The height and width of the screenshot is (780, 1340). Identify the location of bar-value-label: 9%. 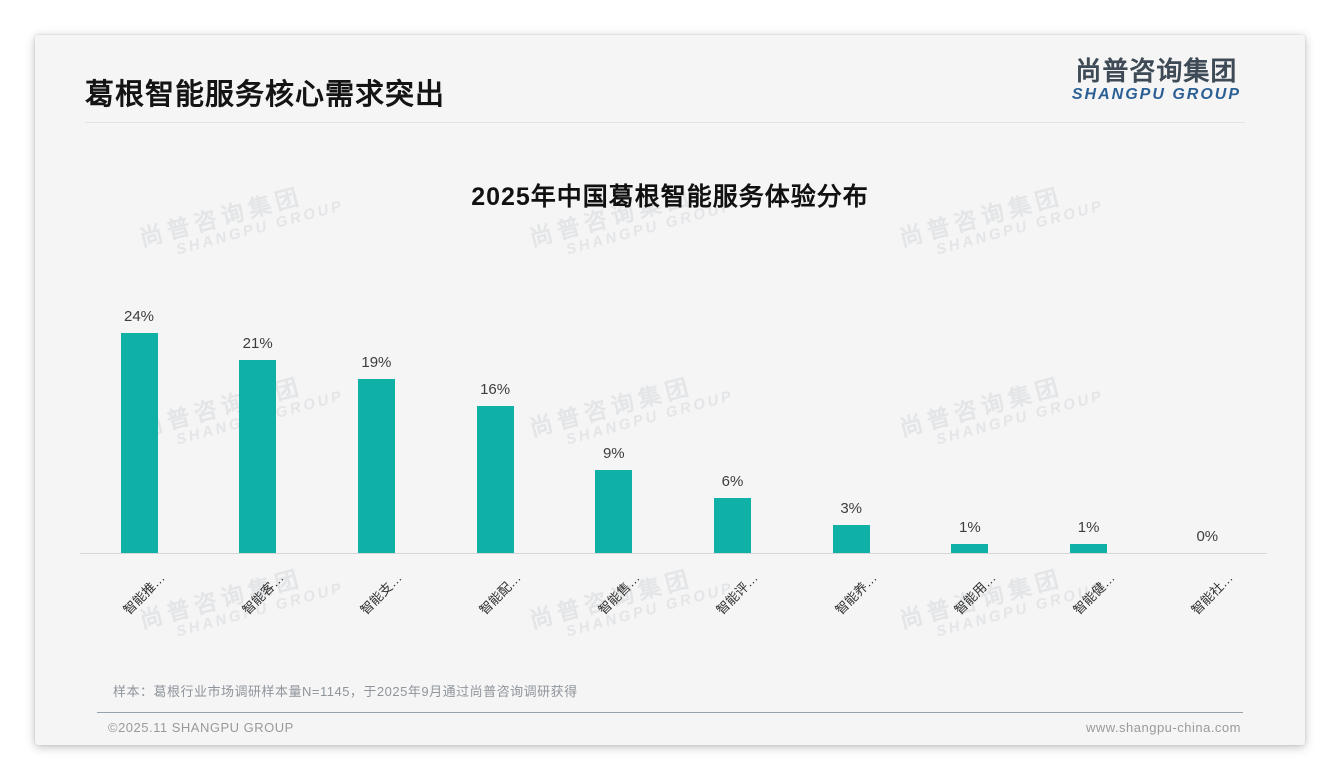
(613, 453).